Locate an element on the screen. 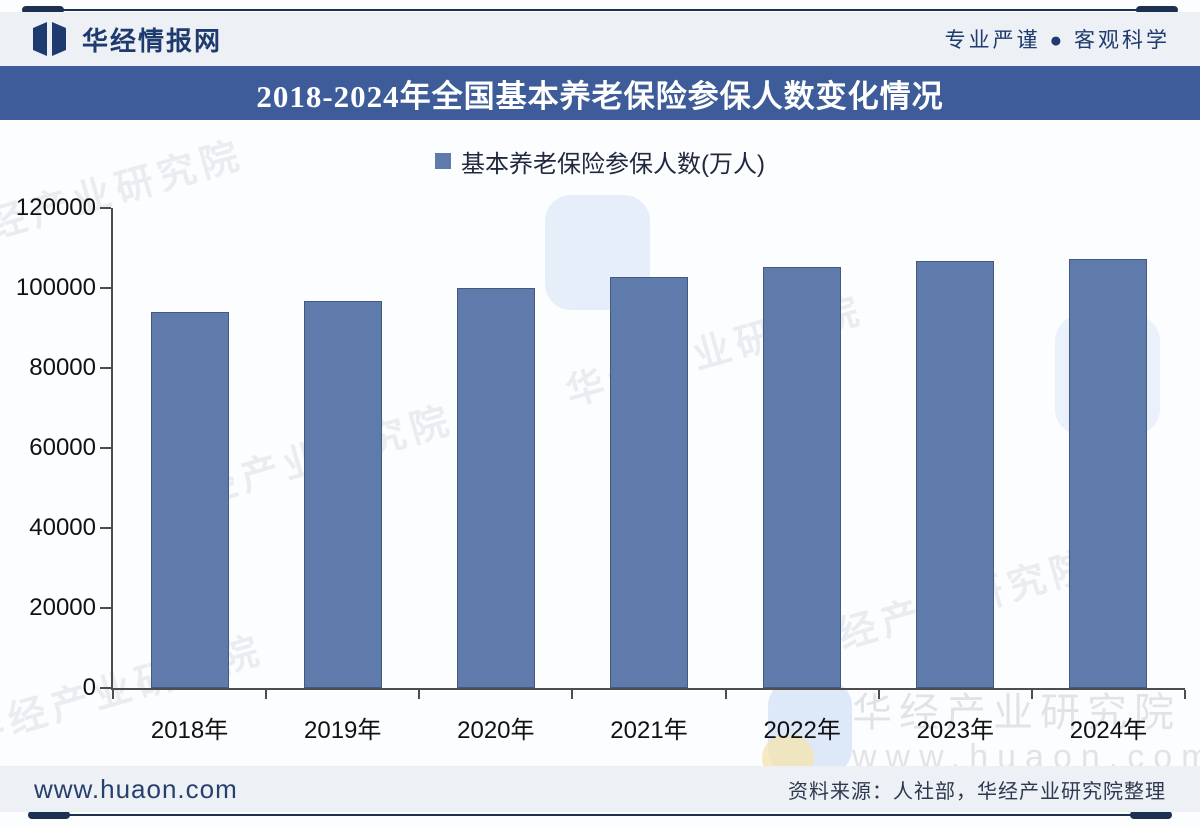 This screenshot has width=1200, height=826. bar-2018 is located at coordinates (189, 500).